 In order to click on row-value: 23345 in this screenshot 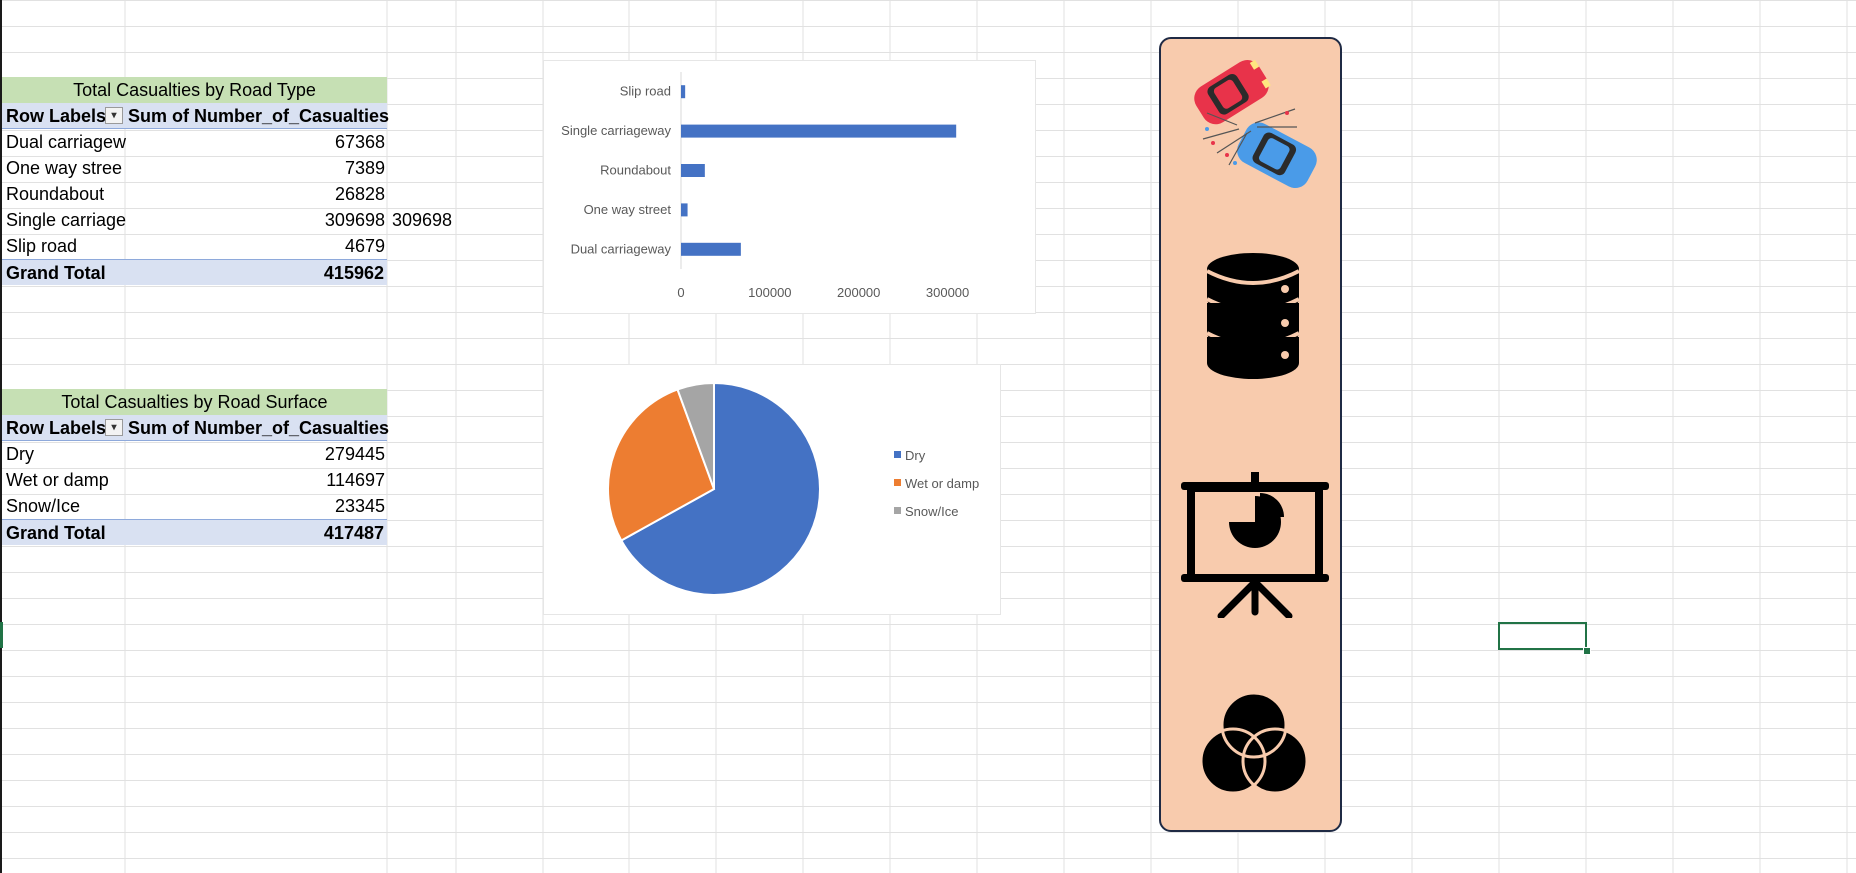, I will do `click(359, 506)`.